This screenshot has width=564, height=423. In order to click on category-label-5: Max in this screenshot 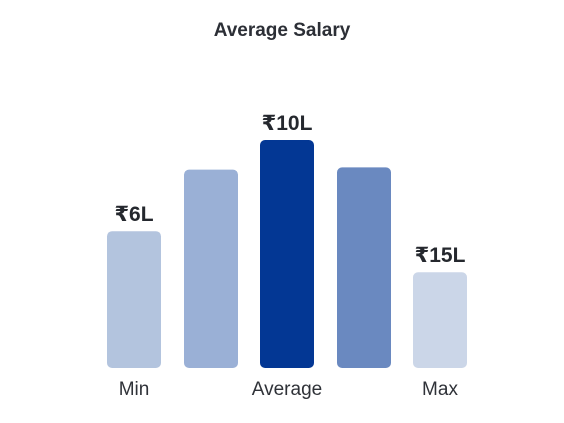, I will do `click(440, 389)`.